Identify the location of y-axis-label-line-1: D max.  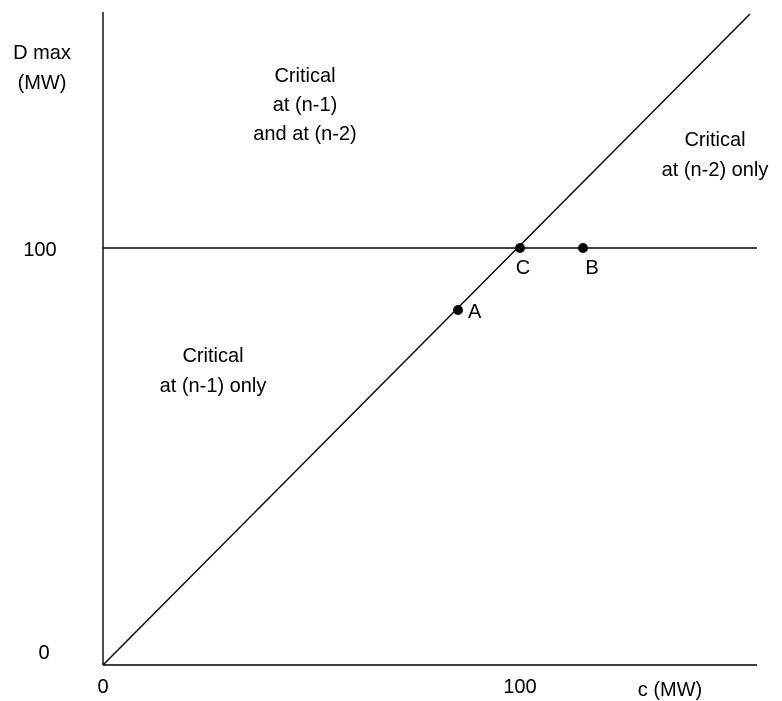
(42, 53).